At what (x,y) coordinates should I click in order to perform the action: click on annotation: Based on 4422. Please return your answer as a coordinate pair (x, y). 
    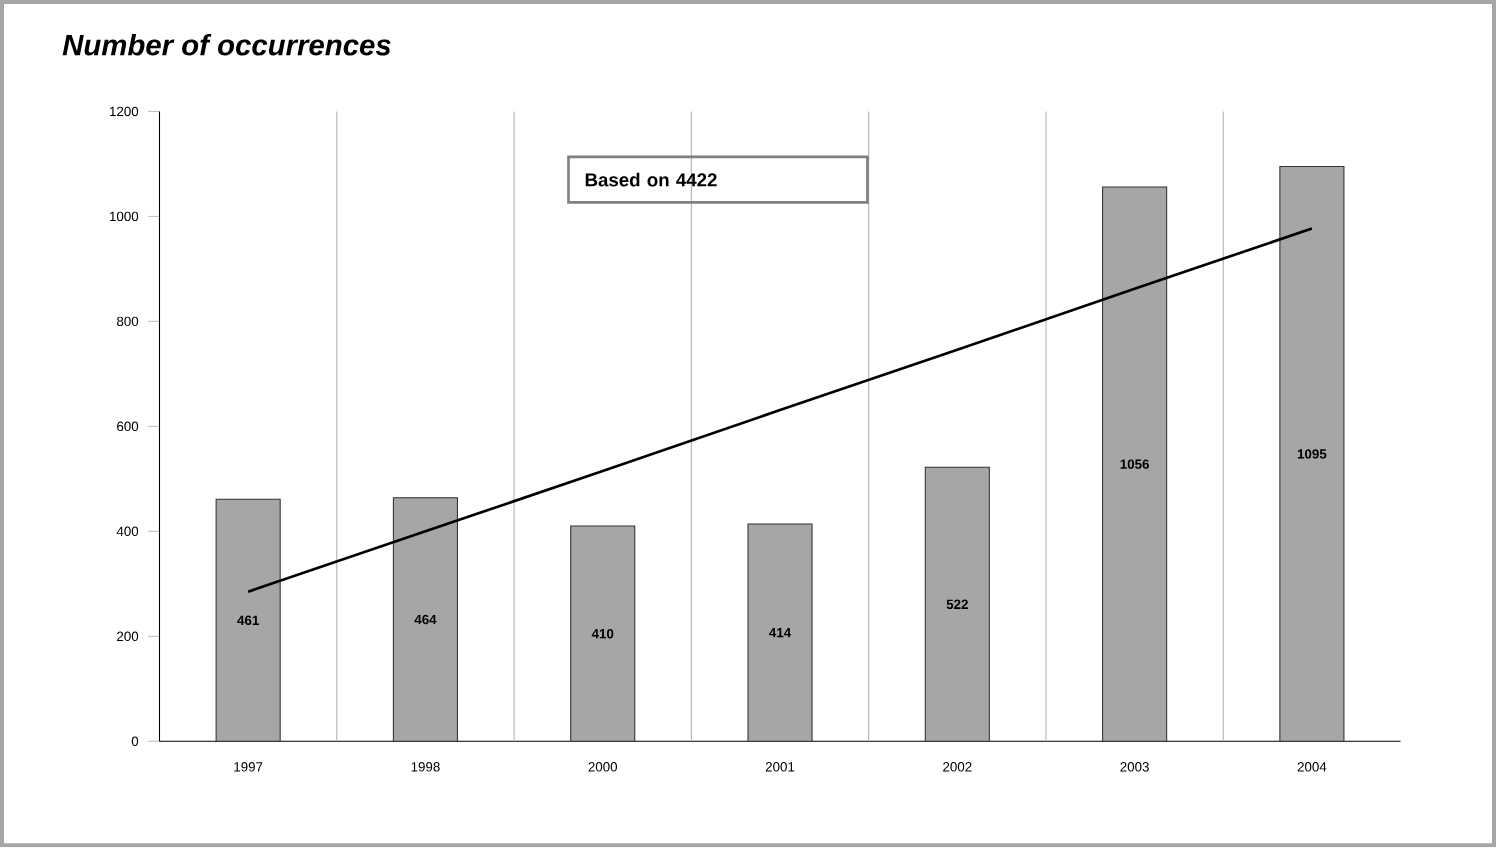
    Looking at the image, I should click on (651, 180).